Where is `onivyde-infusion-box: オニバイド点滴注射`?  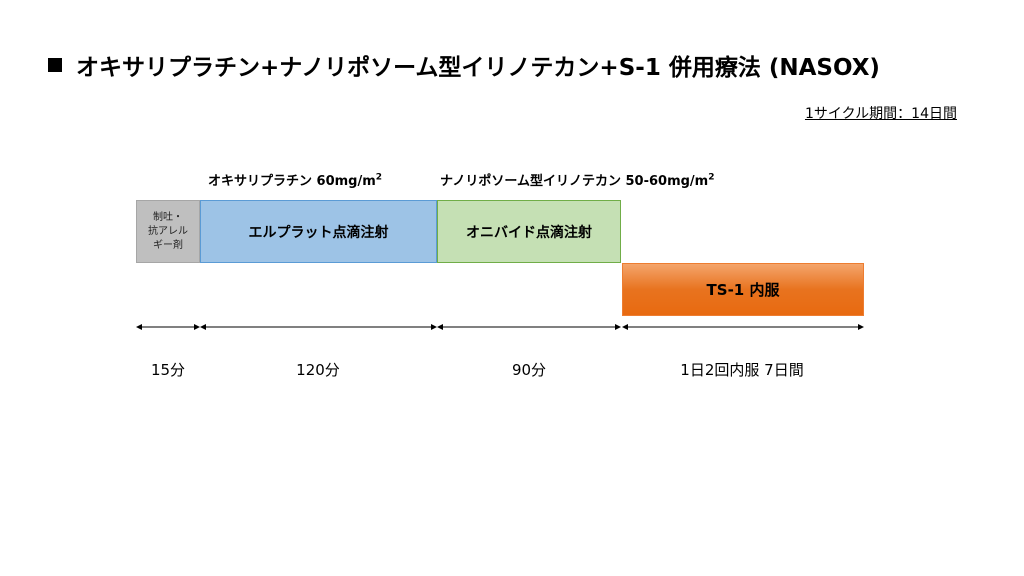
onivyde-infusion-box: オニバイド点滴注射 is located at coordinates (529, 231).